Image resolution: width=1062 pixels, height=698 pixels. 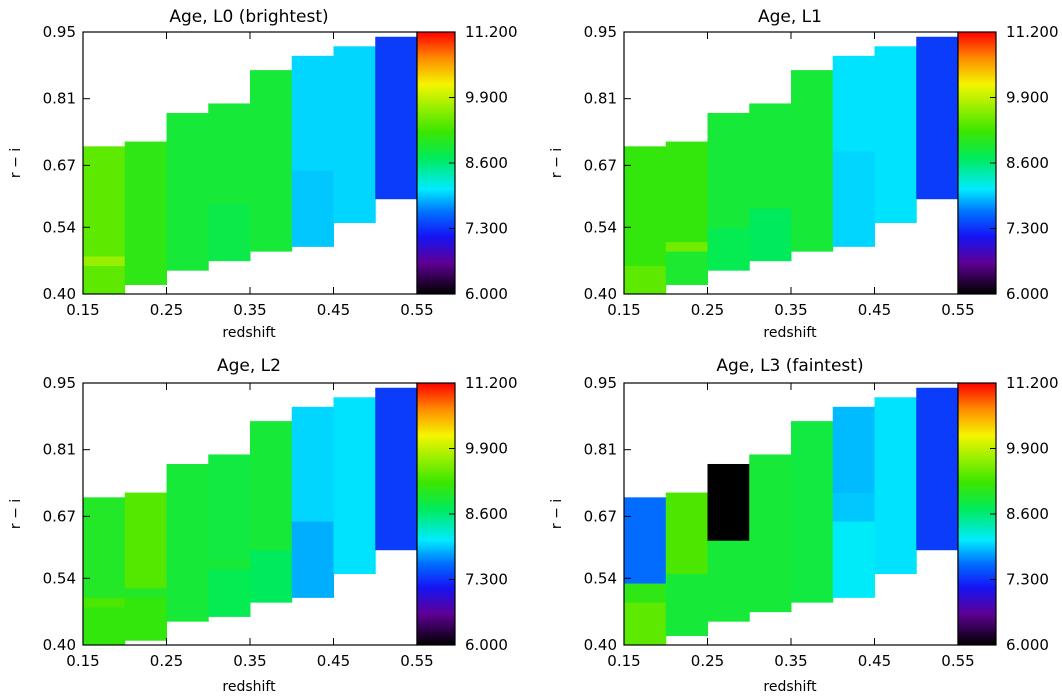 What do you see at coordinates (248, 17) in the screenshot?
I see `panel-title: Age, L0 (brightest)` at bounding box center [248, 17].